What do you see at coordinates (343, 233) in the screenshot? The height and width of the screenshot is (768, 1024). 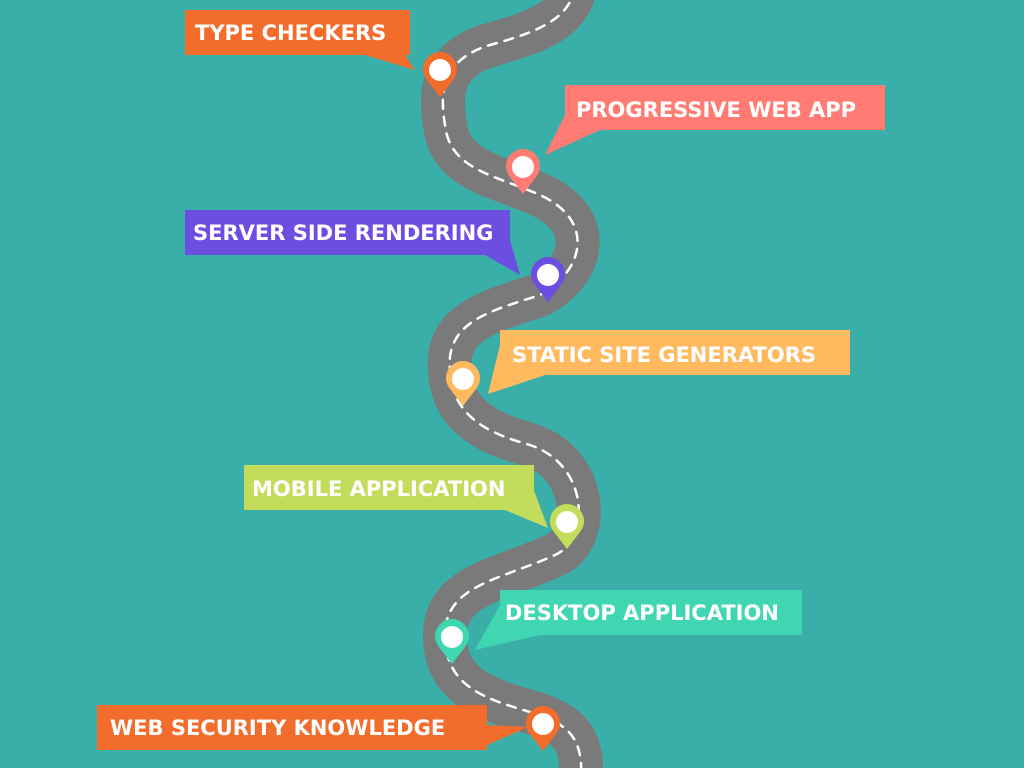 I see `milestone-label: SERVER SIDE RENDERING` at bounding box center [343, 233].